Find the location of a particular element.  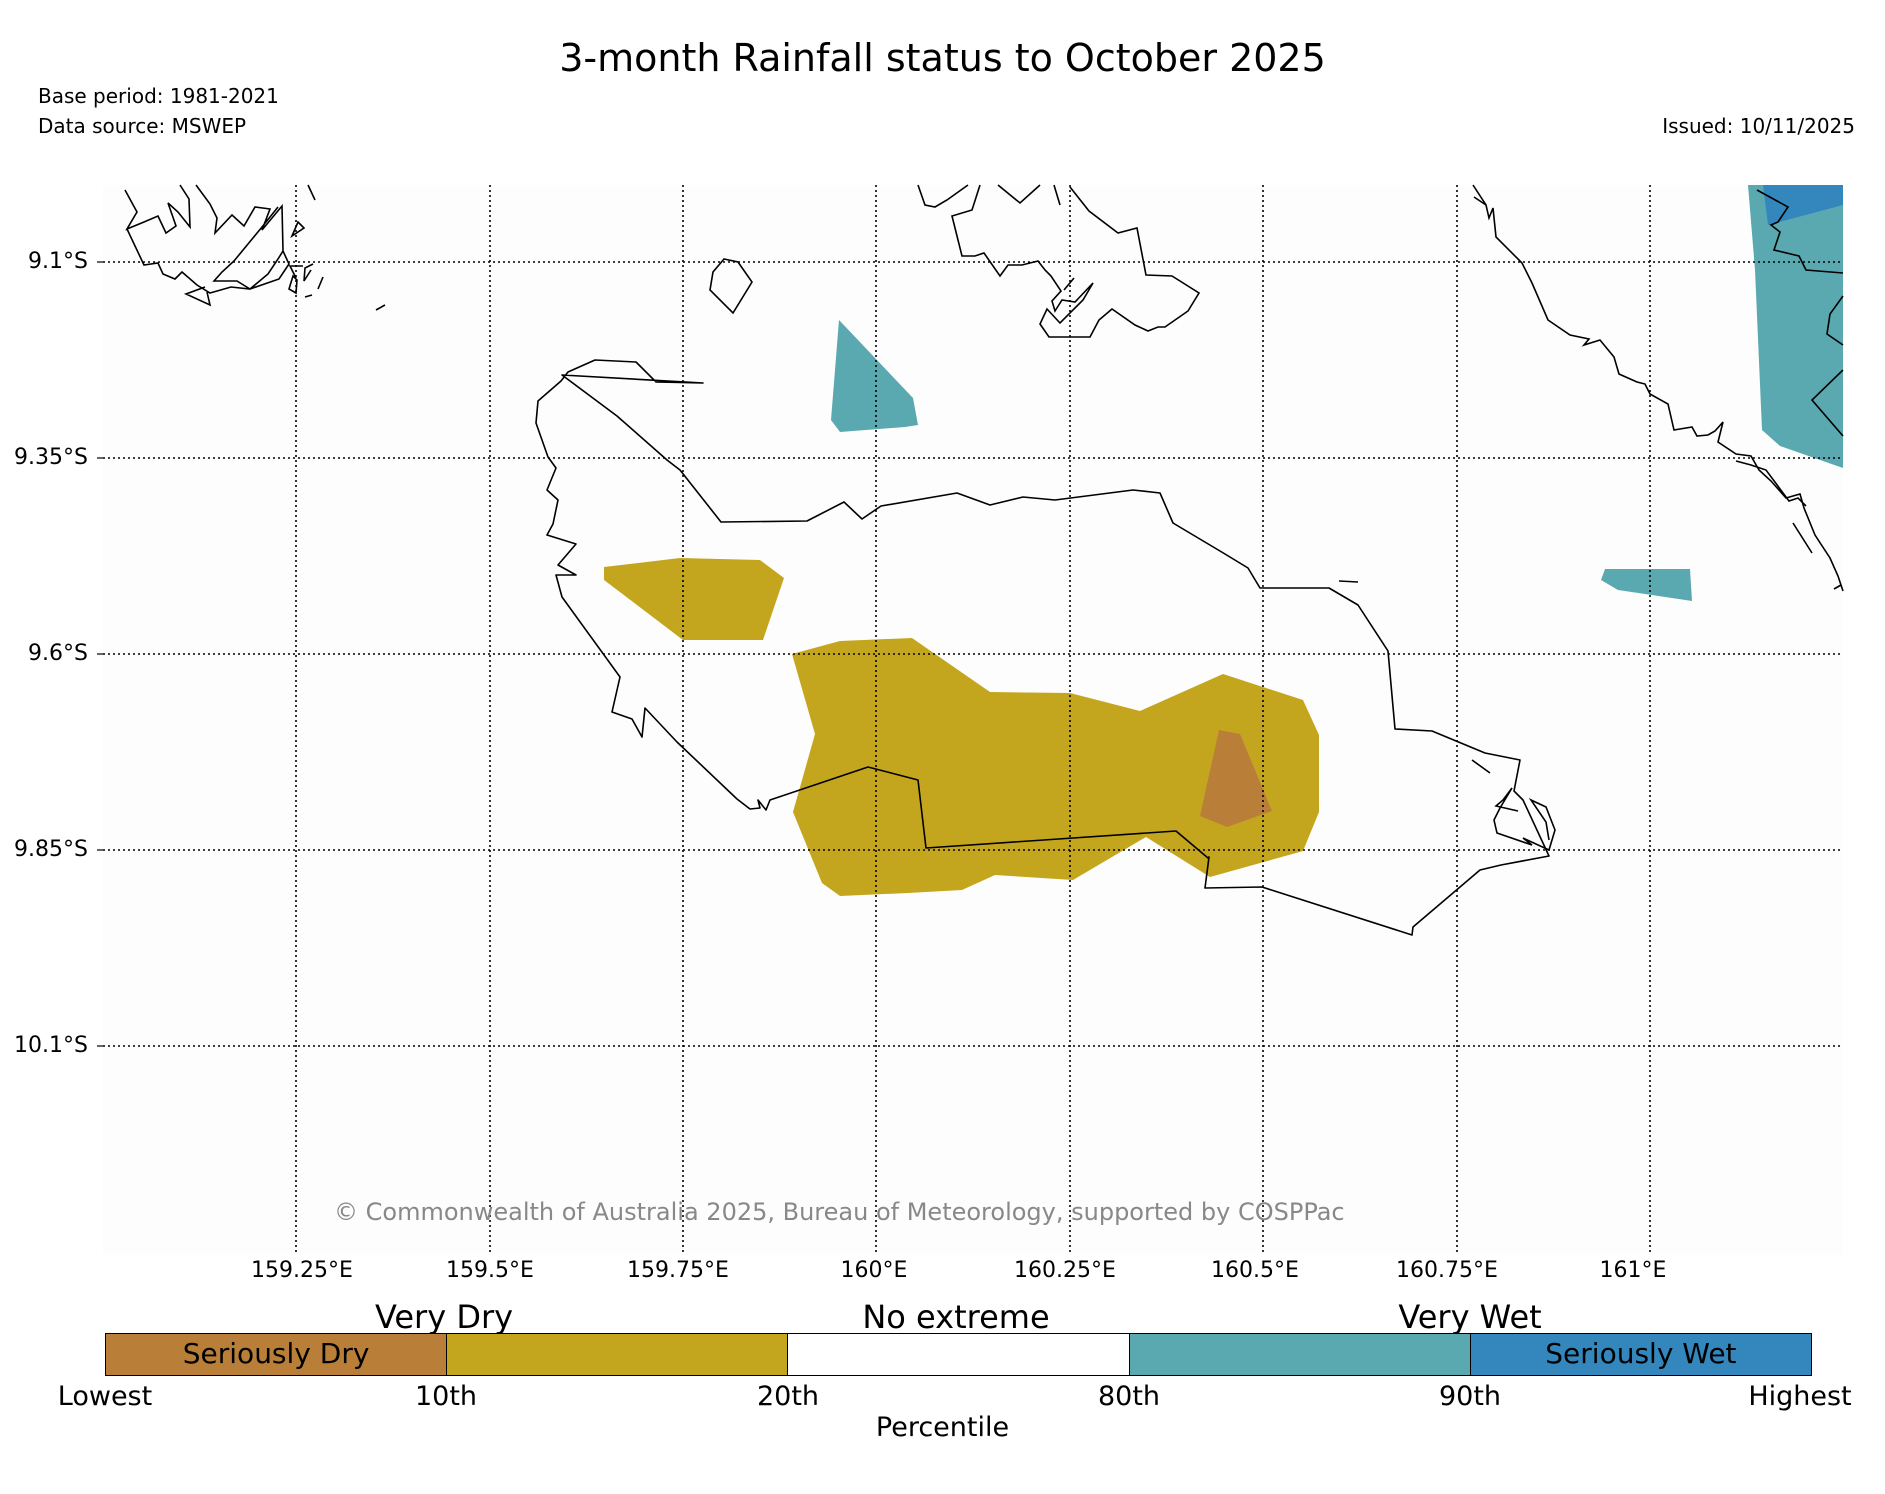

lat-label: 9.6°S is located at coordinates (58, 653).